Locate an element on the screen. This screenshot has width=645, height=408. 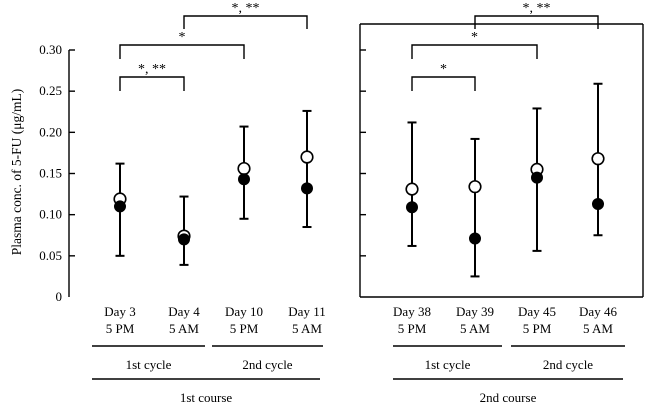
y-tick-label: 0.10 is located at coordinates (50, 214).